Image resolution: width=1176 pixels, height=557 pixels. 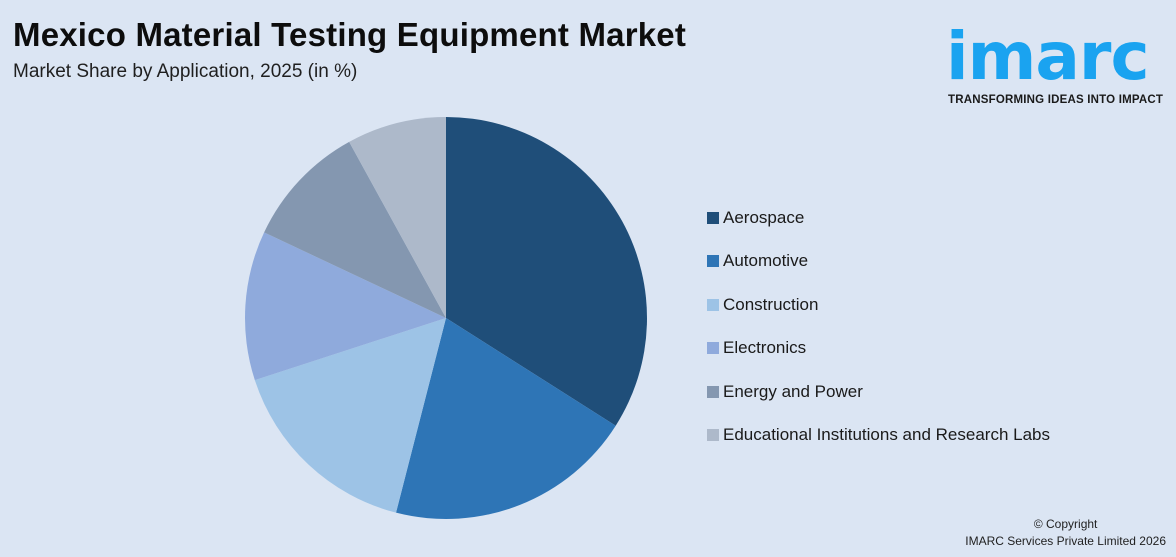 I want to click on legend-label: Energy and Power, so click(x=793, y=391).